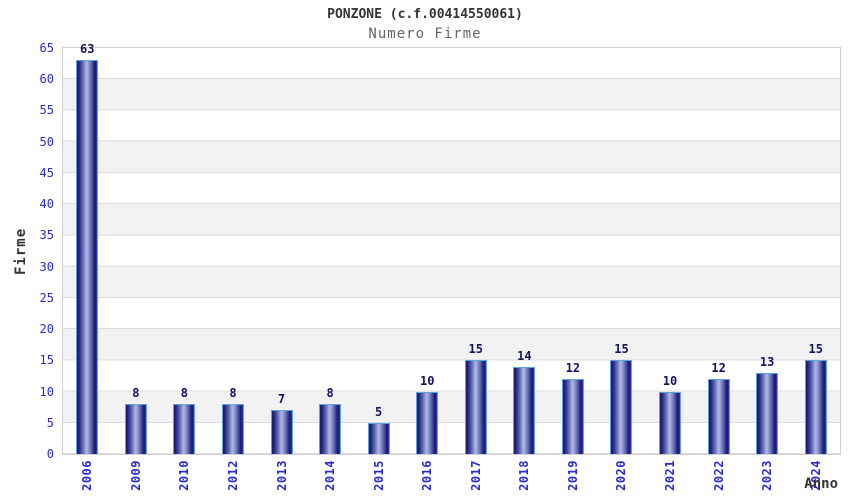  I want to click on bar-2023, so click(767, 413).